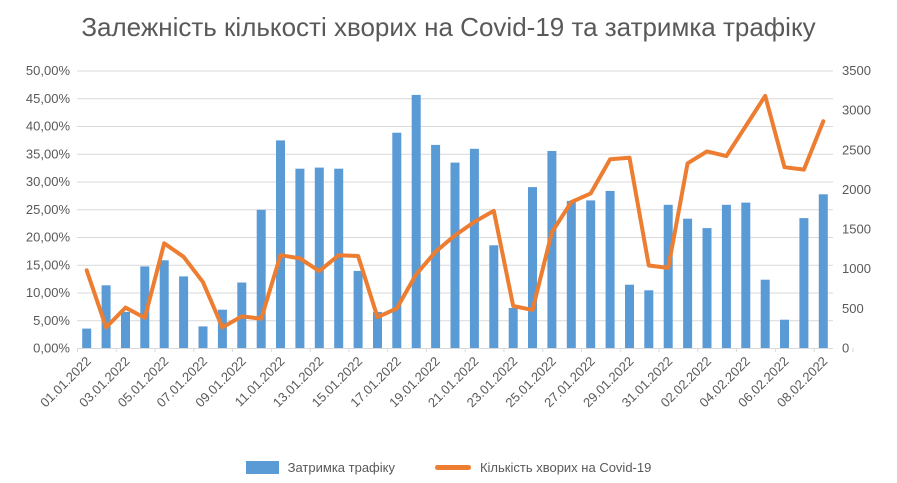 The width and height of the screenshot is (897, 483). What do you see at coordinates (856, 268) in the screenshot?
I see `right-axis-tick-label: 1000` at bounding box center [856, 268].